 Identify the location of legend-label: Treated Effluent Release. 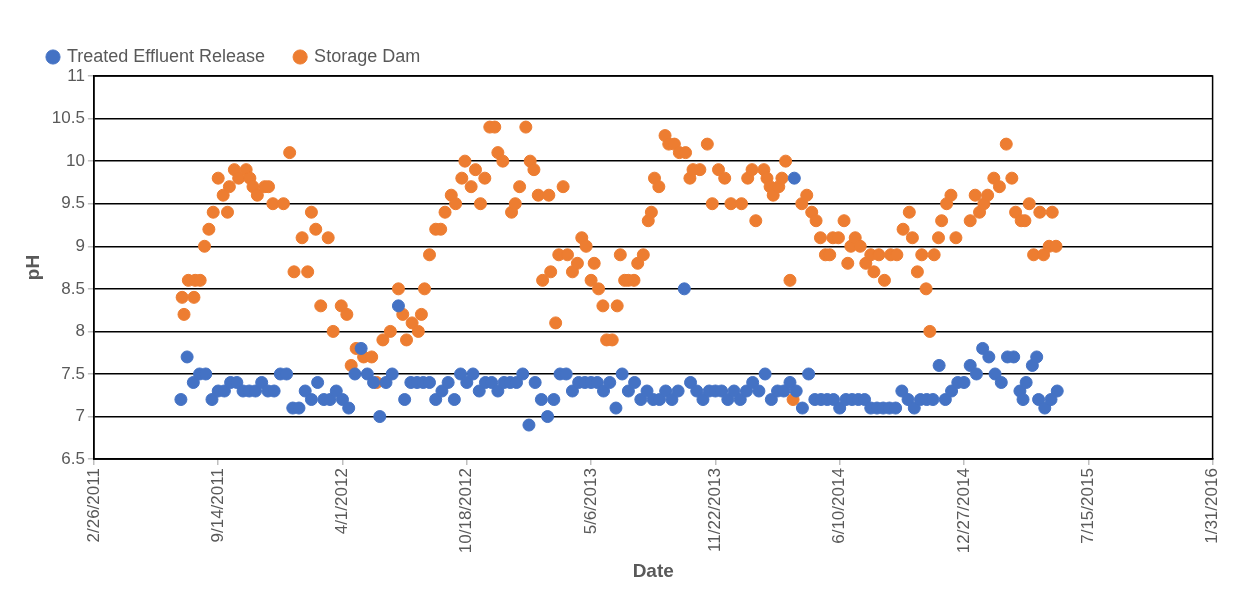
(166, 55).